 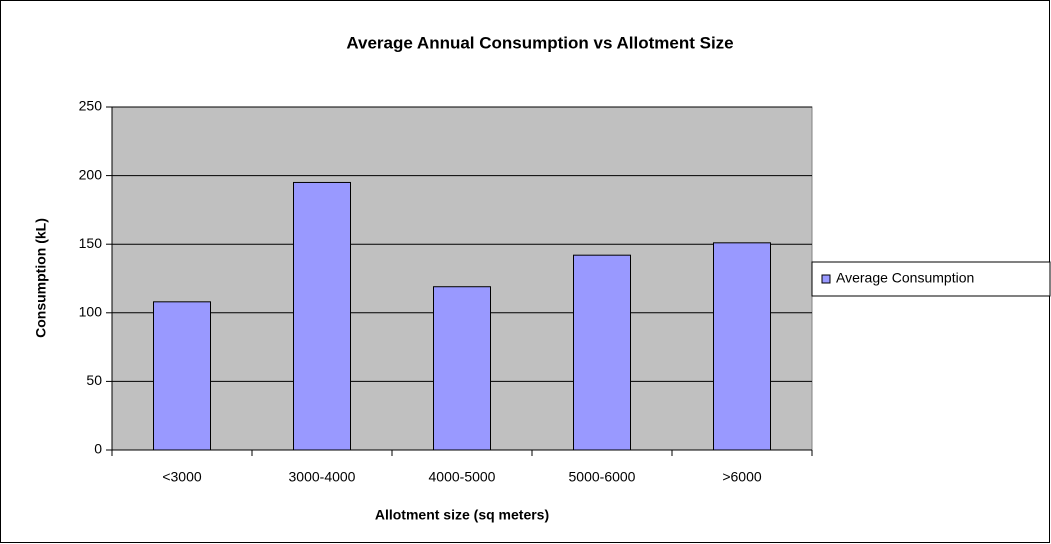 I want to click on y-tick-label: 100, so click(x=91, y=312).